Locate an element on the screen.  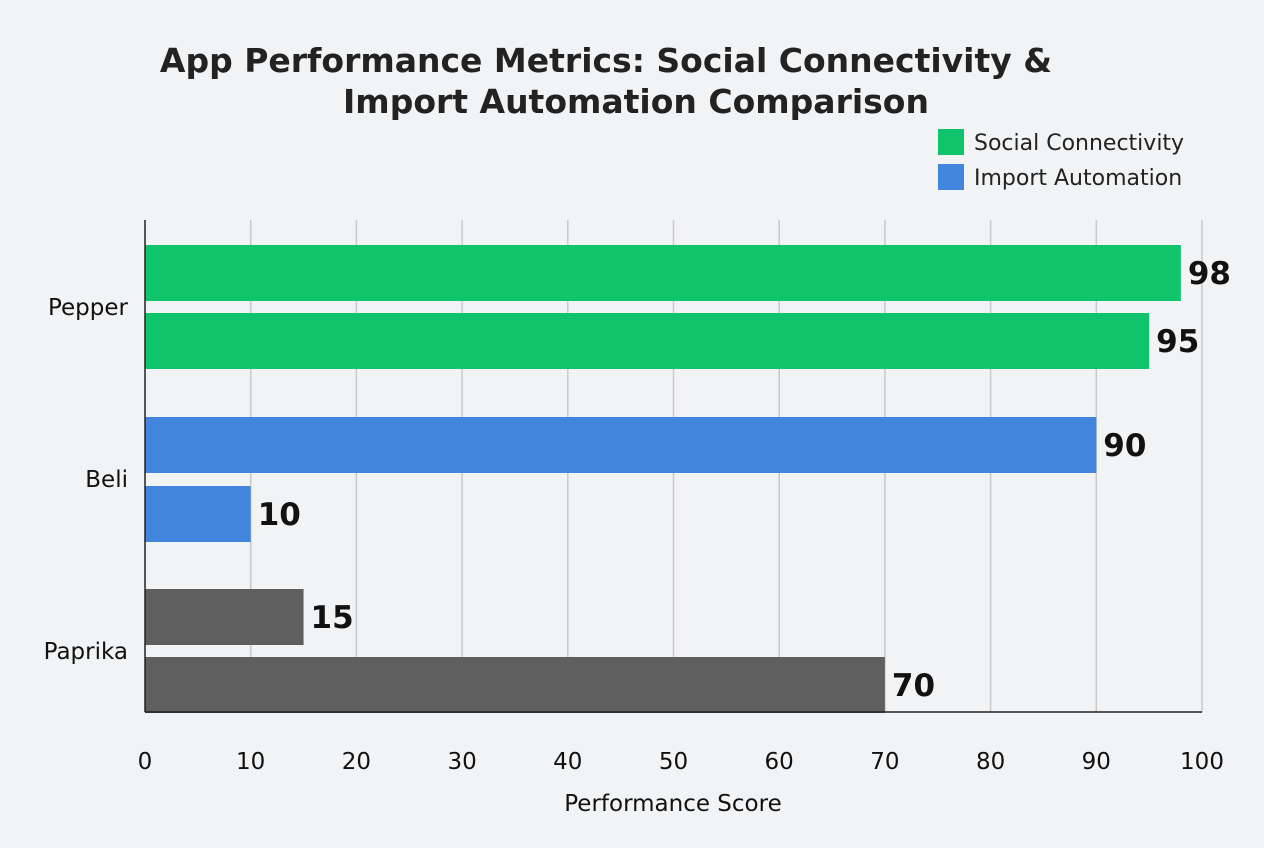
x-axis-title: Performance Score is located at coordinates (672, 804).